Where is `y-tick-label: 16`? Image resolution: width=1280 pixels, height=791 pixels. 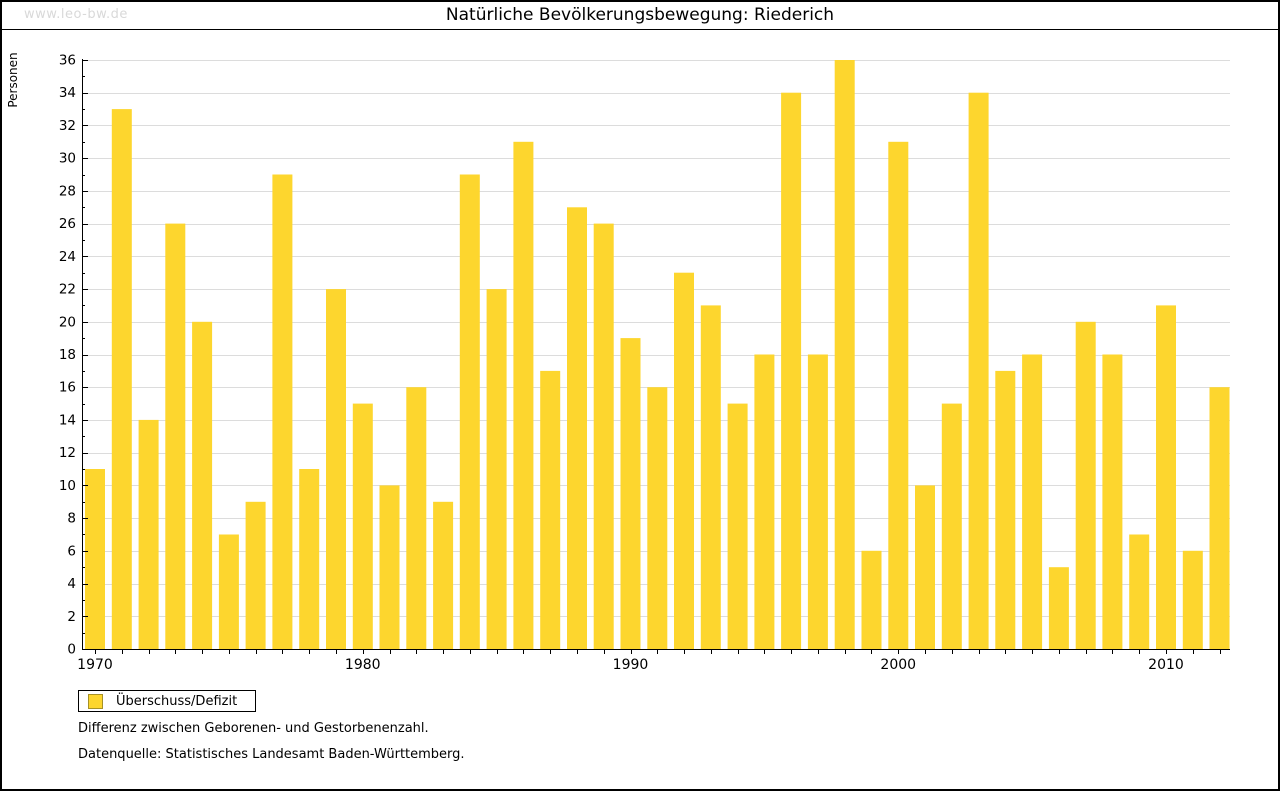
y-tick-label: 16 is located at coordinates (67, 388).